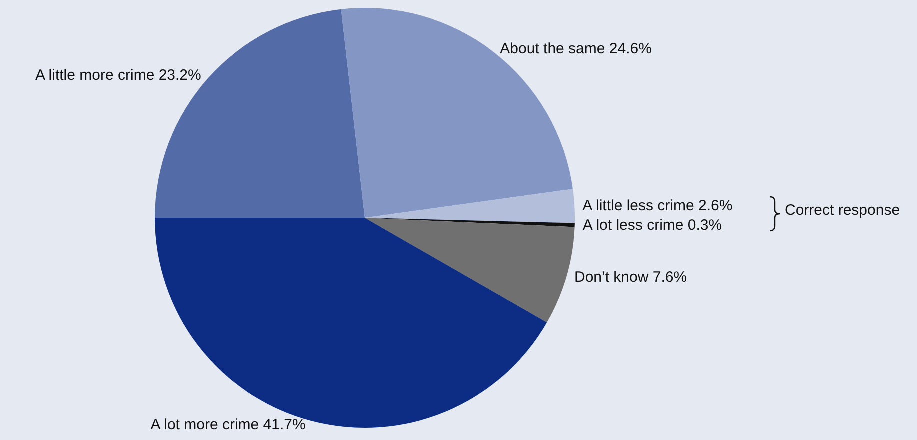  Describe the element at coordinates (657, 205) in the screenshot. I see `slice-label: A little less crime 2.6%` at that location.